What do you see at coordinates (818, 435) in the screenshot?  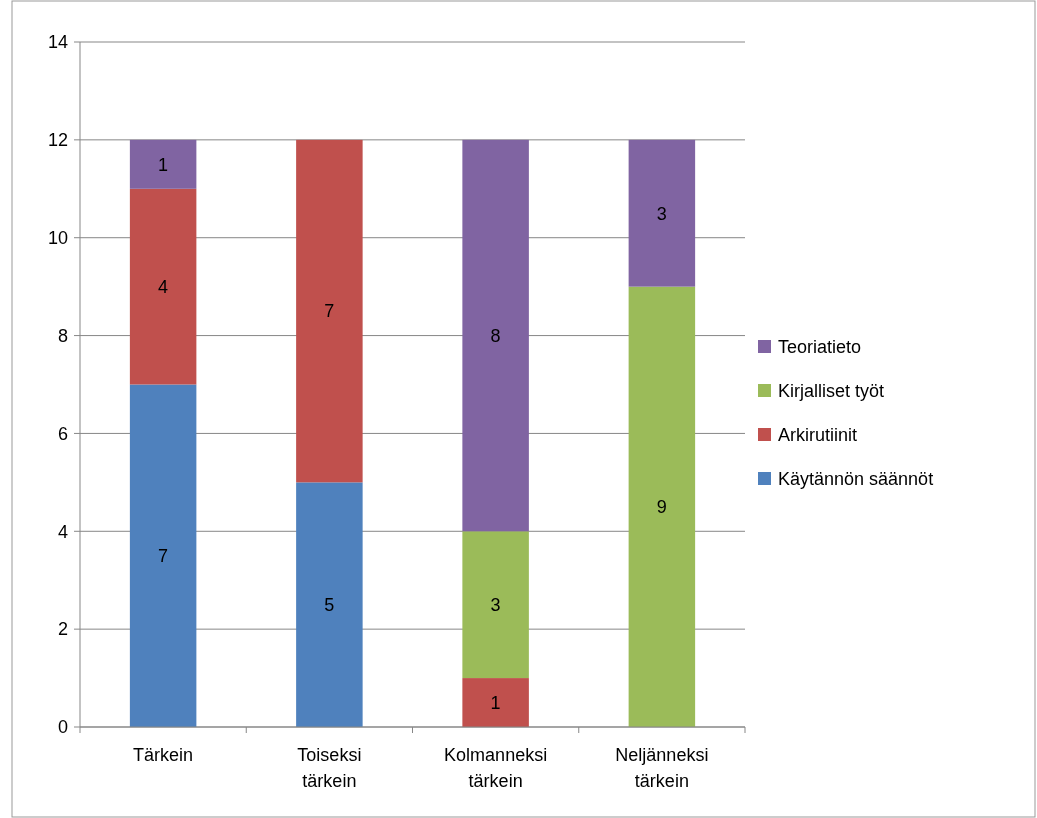 I see `legend-label: Arkirutiinit` at bounding box center [818, 435].